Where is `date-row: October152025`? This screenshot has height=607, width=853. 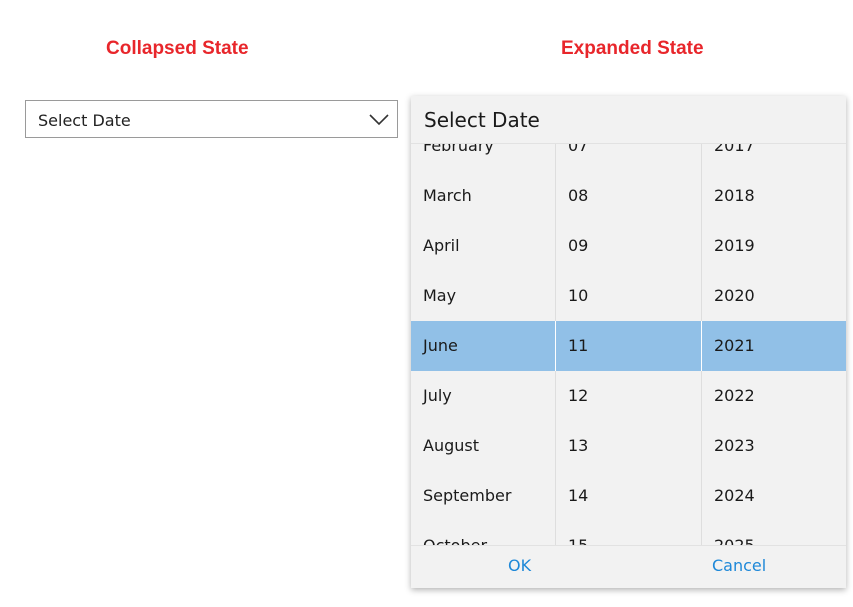
date-row: October152025 is located at coordinates (628, 533).